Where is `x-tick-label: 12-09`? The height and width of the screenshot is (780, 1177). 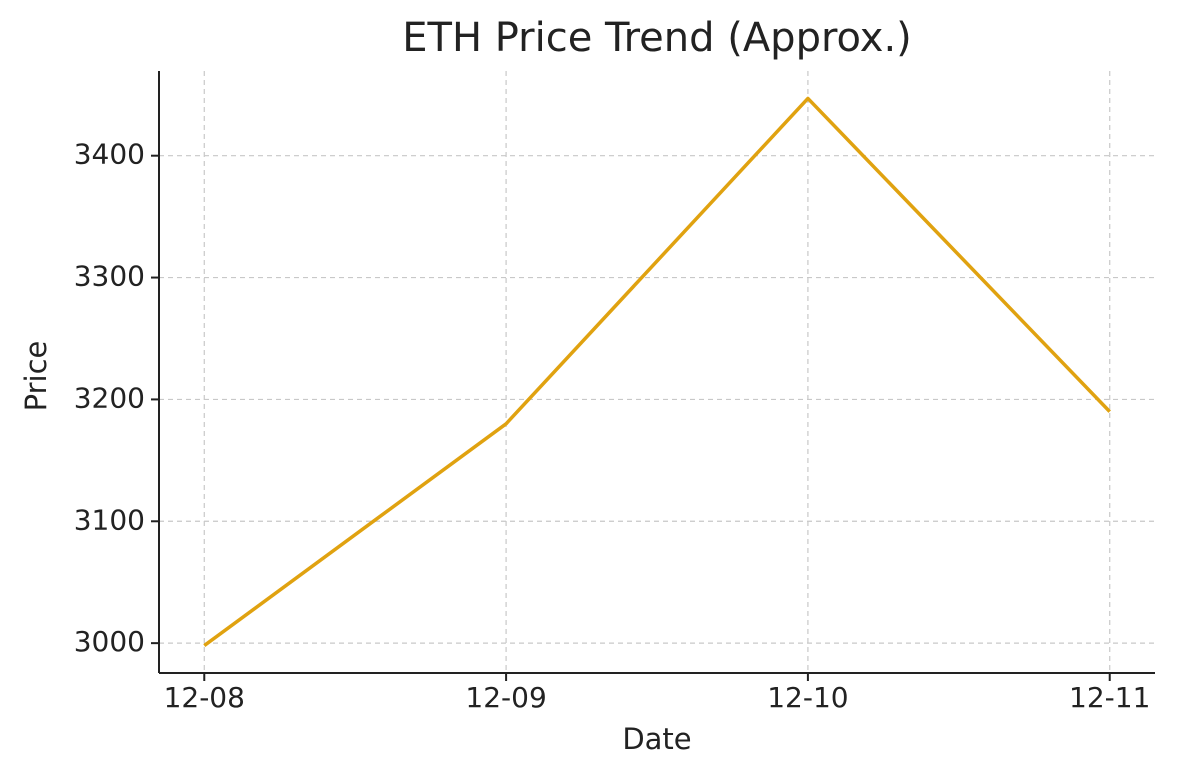 x-tick-label: 12-09 is located at coordinates (505, 697).